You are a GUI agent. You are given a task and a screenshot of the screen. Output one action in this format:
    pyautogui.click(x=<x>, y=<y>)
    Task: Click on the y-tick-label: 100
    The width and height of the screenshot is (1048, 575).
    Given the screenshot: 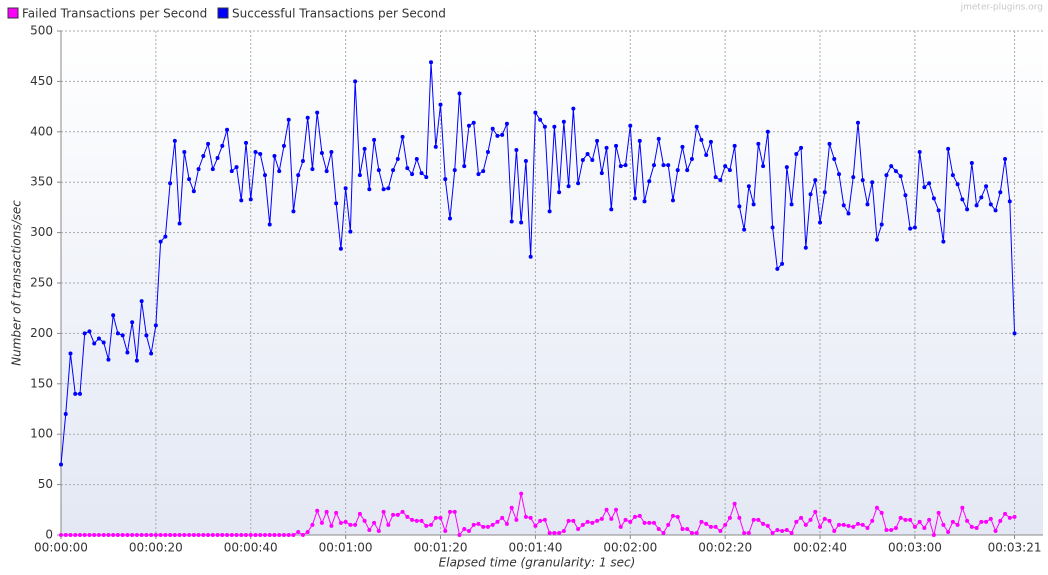 What is the action you would take?
    pyautogui.click(x=41, y=434)
    